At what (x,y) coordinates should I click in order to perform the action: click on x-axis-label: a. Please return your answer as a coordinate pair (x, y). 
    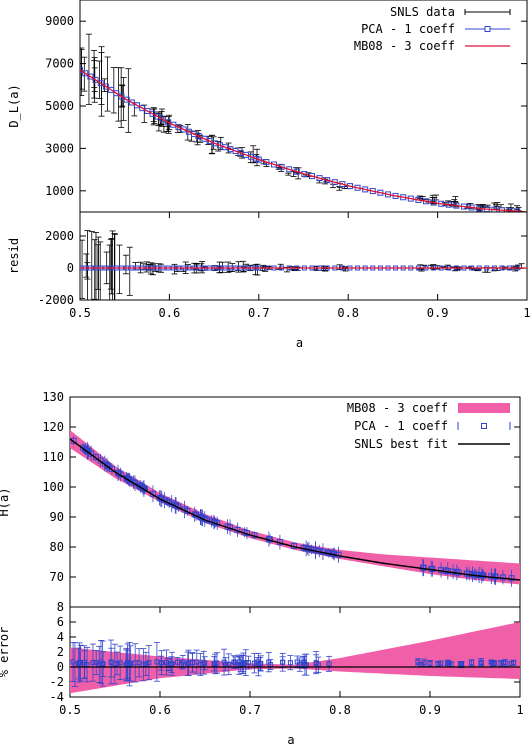
    Looking at the image, I should click on (299, 343).